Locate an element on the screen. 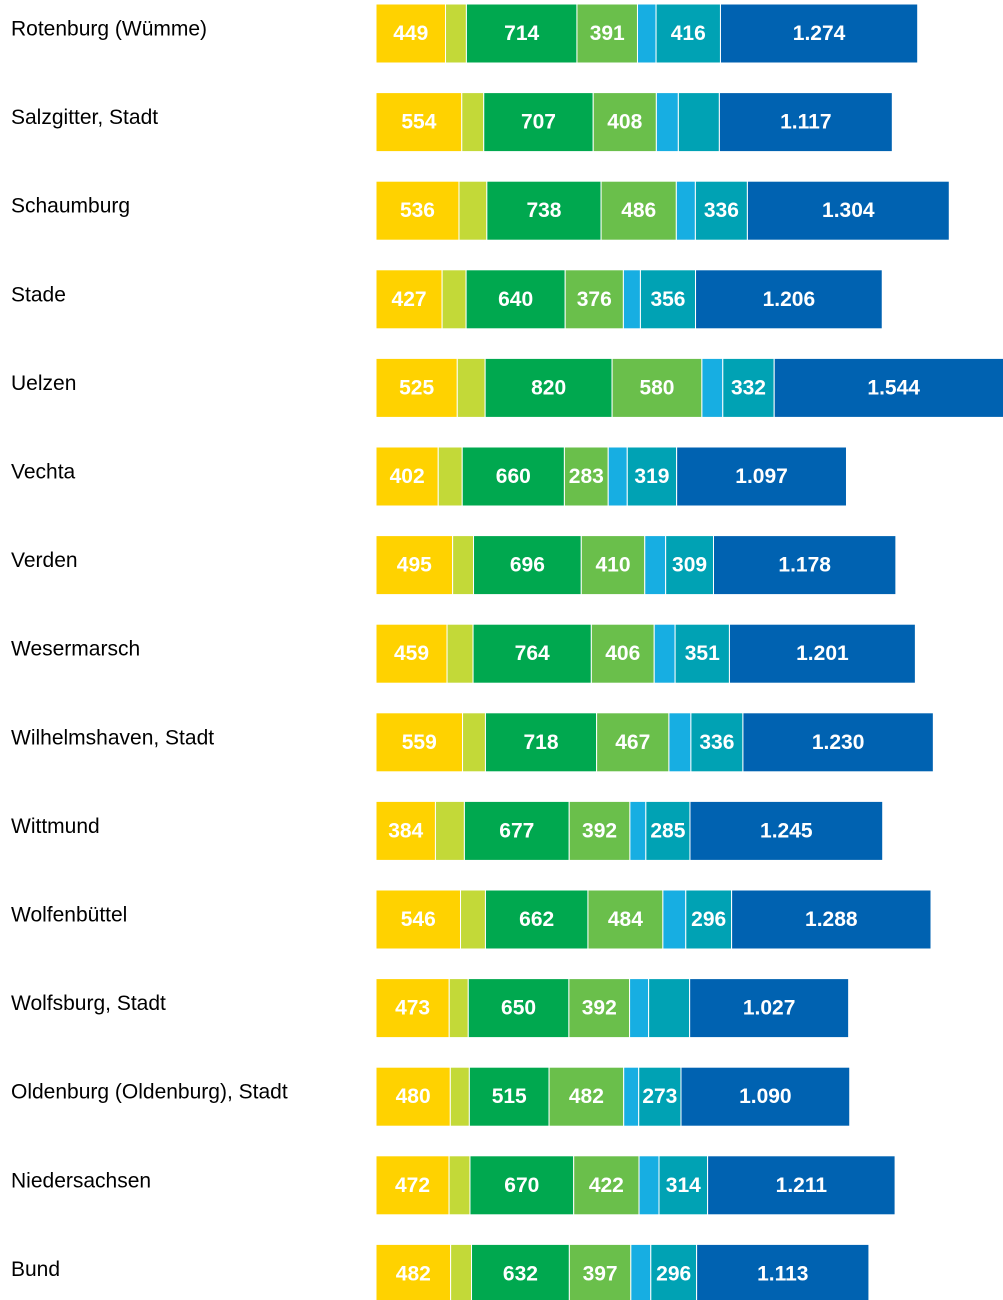 The height and width of the screenshot is (1300, 1003). category-label: Vechta is located at coordinates (43, 472).